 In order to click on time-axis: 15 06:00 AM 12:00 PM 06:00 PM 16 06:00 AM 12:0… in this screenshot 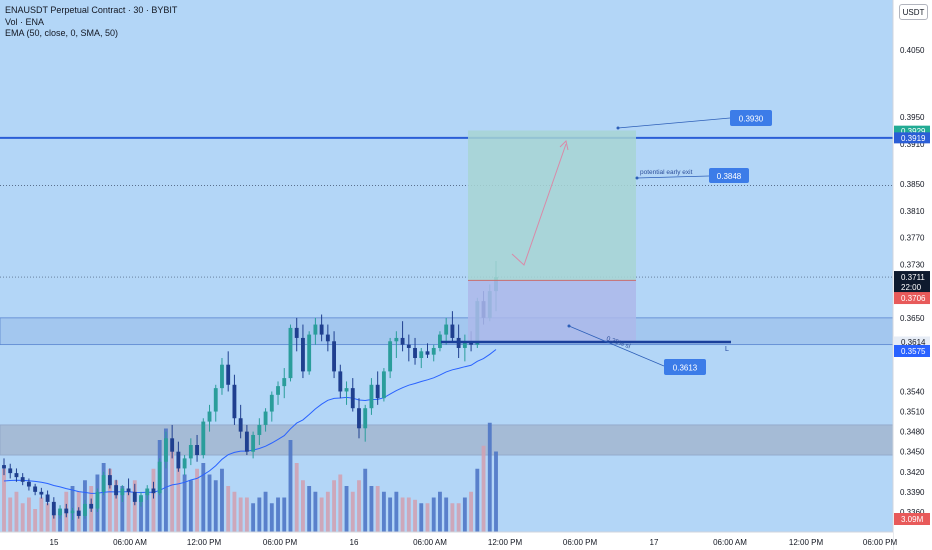, I will do `click(448, 540)`.